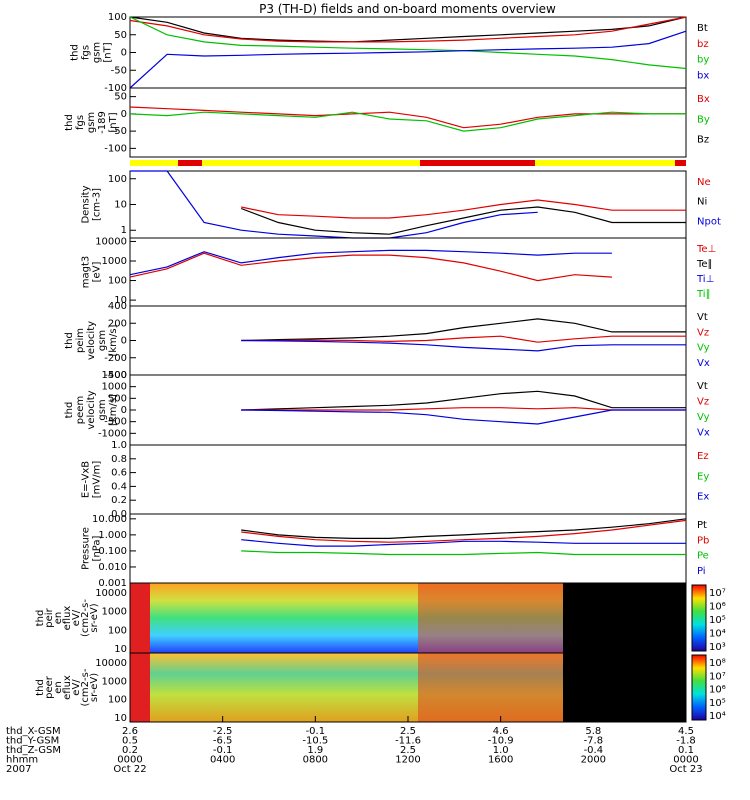 The height and width of the screenshot is (800, 750). Describe the element at coordinates (97, 548) in the screenshot. I see `ylabel-line: [nPa]` at that location.